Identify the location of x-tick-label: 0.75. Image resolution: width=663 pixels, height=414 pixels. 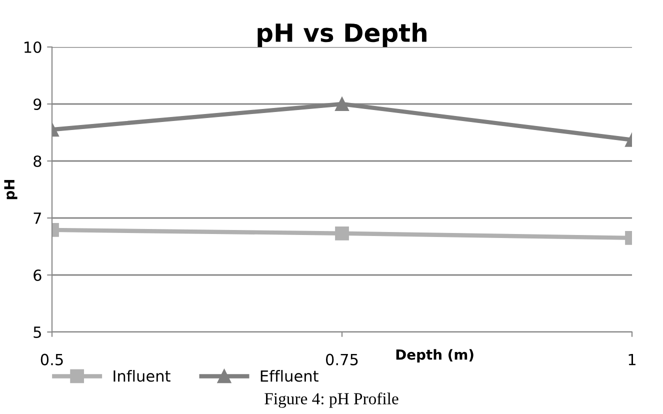
(342, 360).